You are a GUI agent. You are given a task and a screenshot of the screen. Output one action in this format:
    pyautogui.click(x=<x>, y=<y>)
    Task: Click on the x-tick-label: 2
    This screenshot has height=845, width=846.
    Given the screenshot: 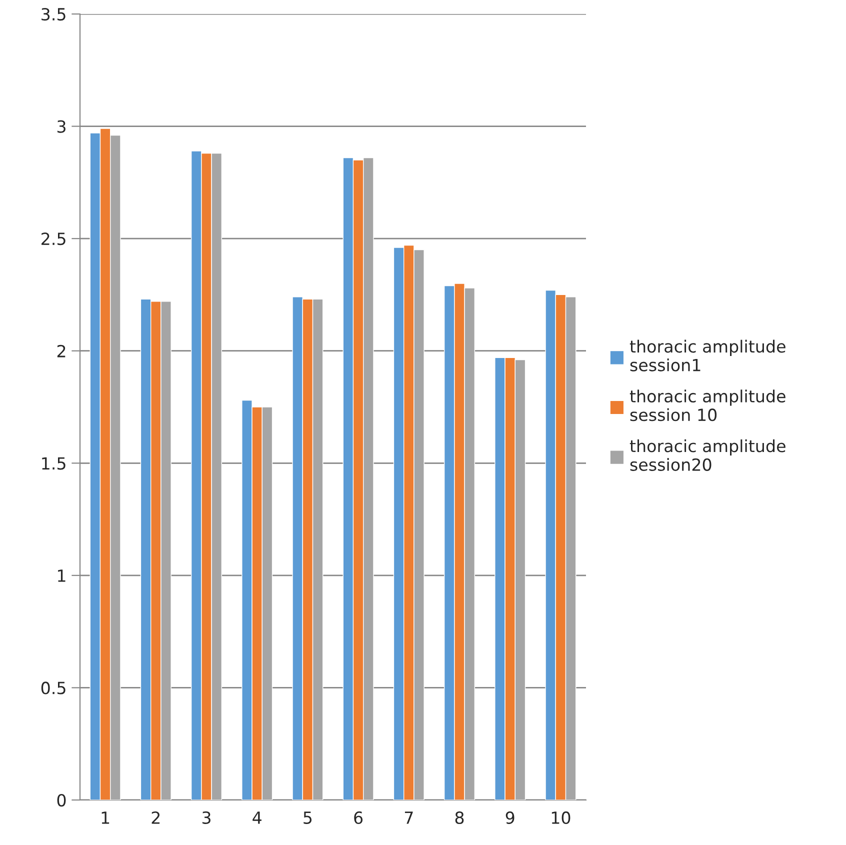 What is the action you would take?
    pyautogui.click(x=156, y=817)
    